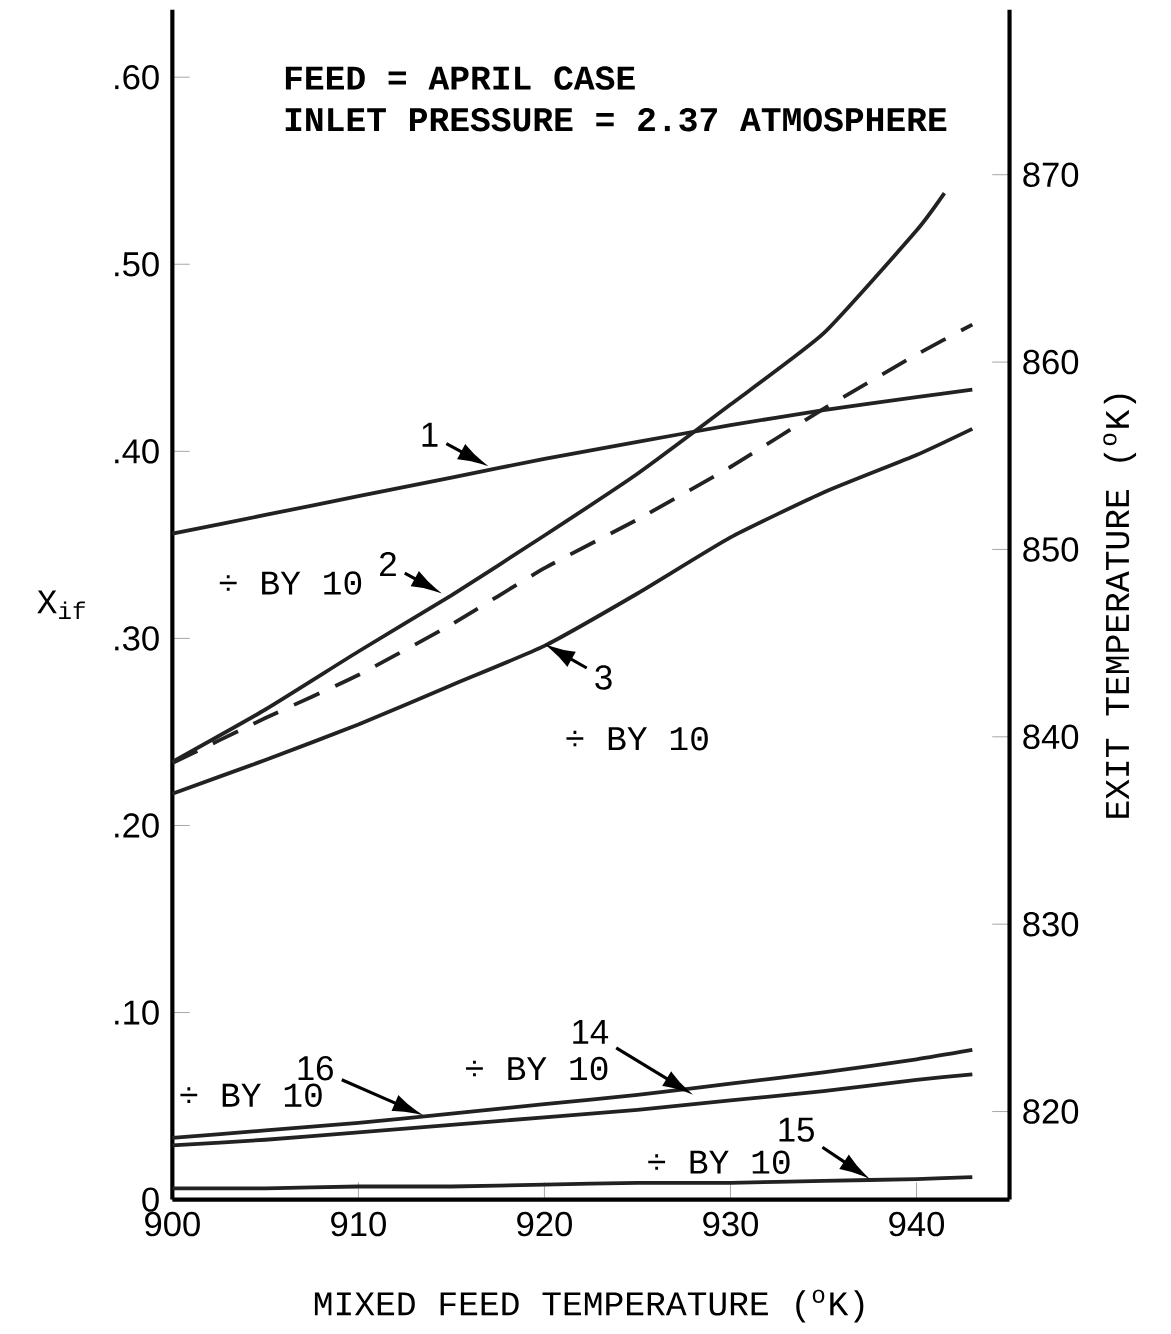 The image size is (1171, 1334). What do you see at coordinates (358, 1224) in the screenshot?
I see `x-tick-label: 910` at bounding box center [358, 1224].